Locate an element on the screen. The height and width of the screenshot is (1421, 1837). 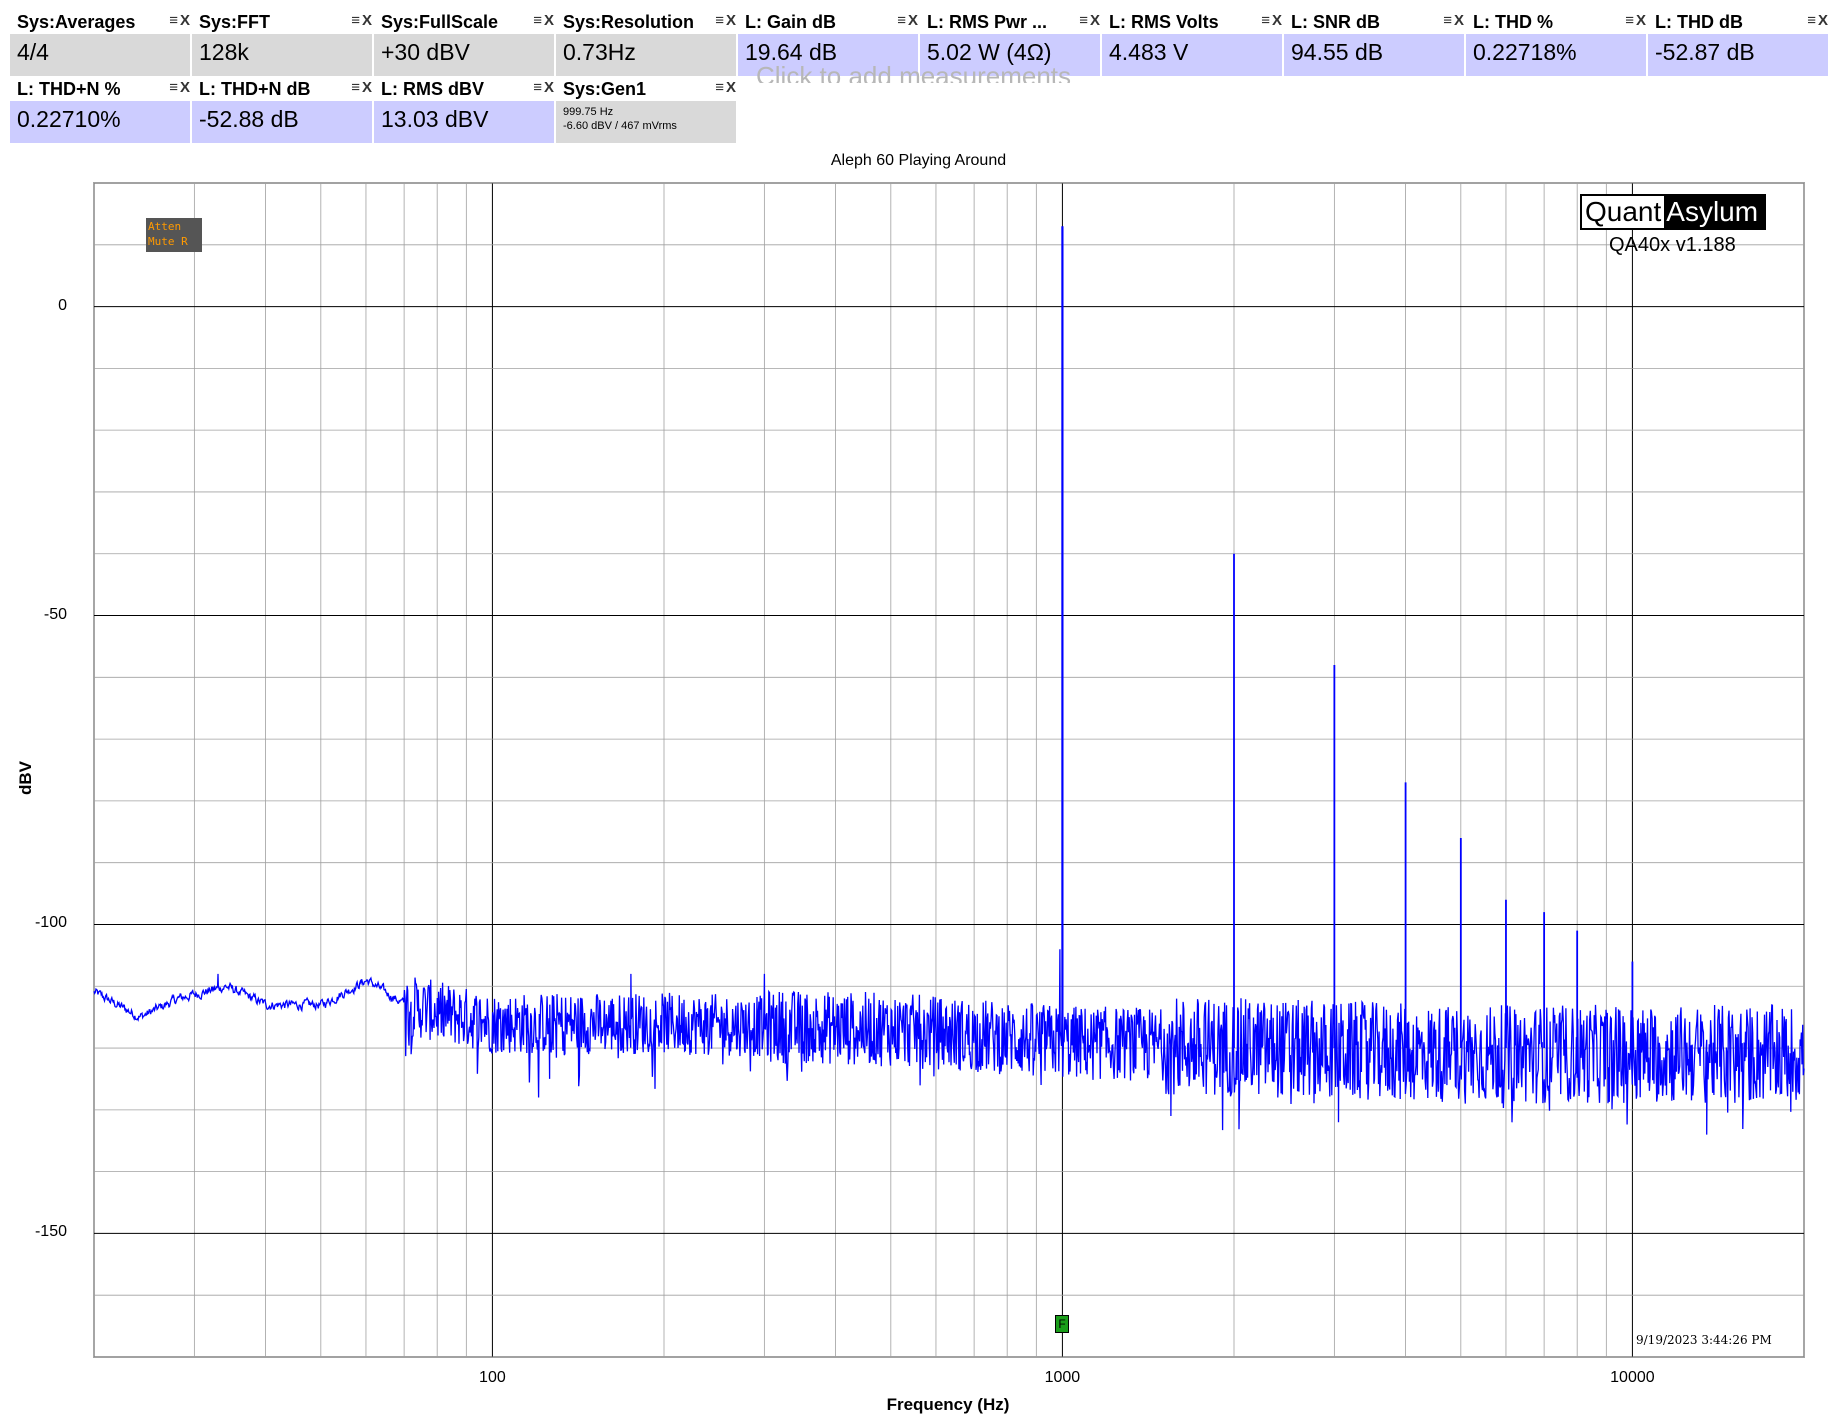
quantasylum-logo: Quant Asylum is located at coordinates (1673, 212).